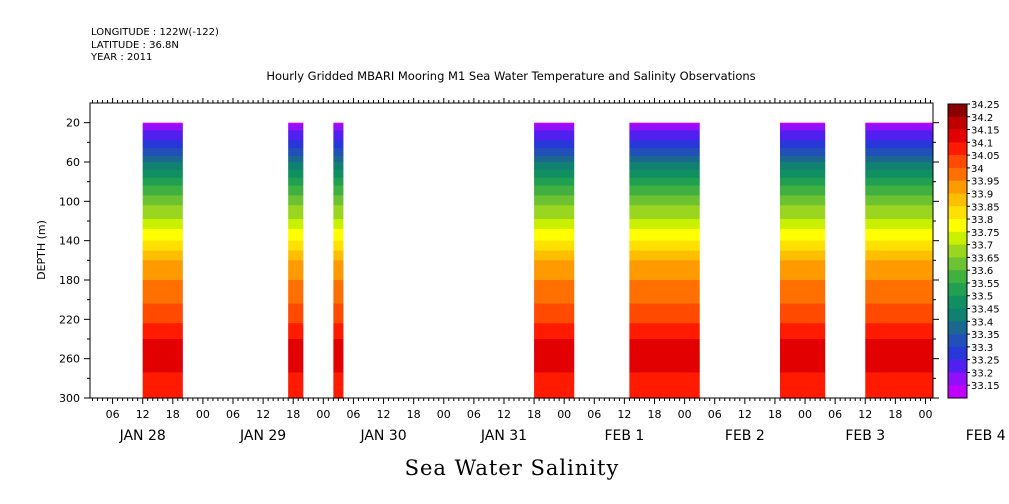 The image size is (1009, 504). Describe the element at coordinates (982, 322) in the screenshot. I see `colorbar-label: 33.4` at that location.